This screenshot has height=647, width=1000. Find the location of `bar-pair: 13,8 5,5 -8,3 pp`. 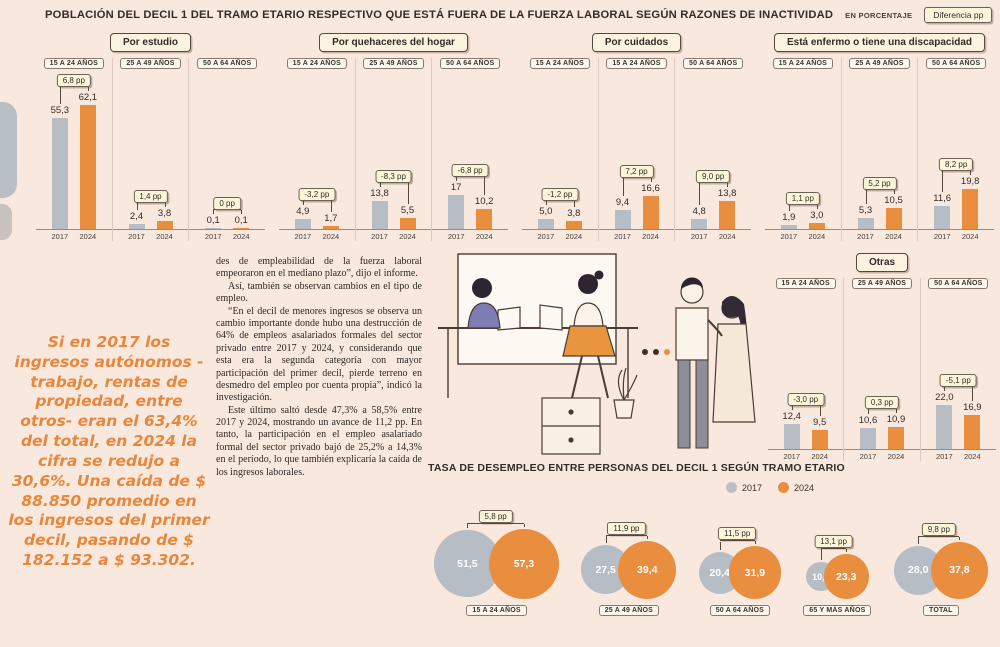

bar-pair: 13,8 5,5 -8,3 pp is located at coordinates (394, 150).